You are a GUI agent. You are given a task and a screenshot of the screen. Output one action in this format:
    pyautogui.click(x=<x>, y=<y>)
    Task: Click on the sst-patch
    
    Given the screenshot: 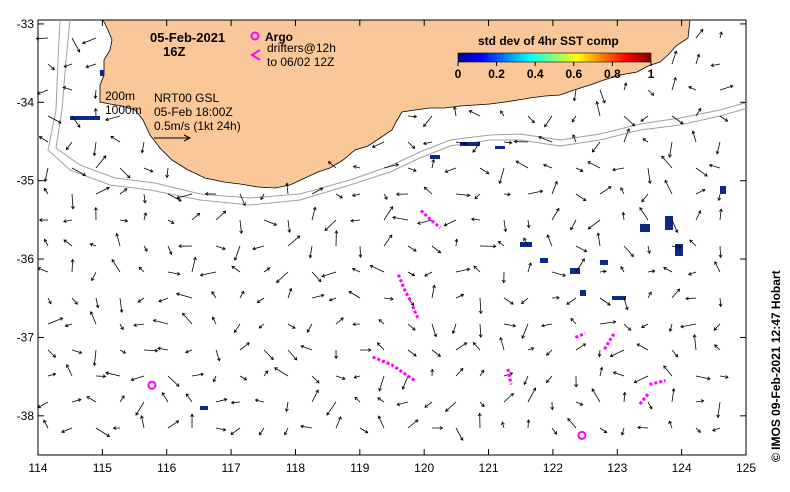 What is the action you would take?
    pyautogui.click(x=679, y=250)
    